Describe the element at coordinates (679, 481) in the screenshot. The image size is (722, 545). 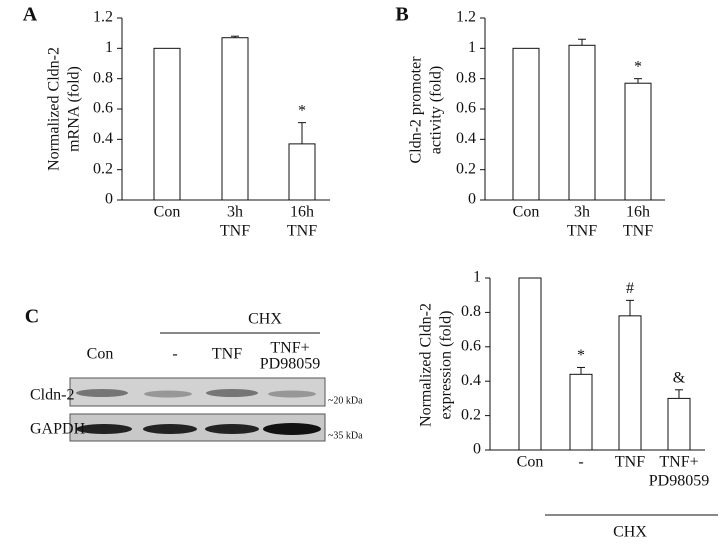
I see `x-tick-label: PD98059` at that location.